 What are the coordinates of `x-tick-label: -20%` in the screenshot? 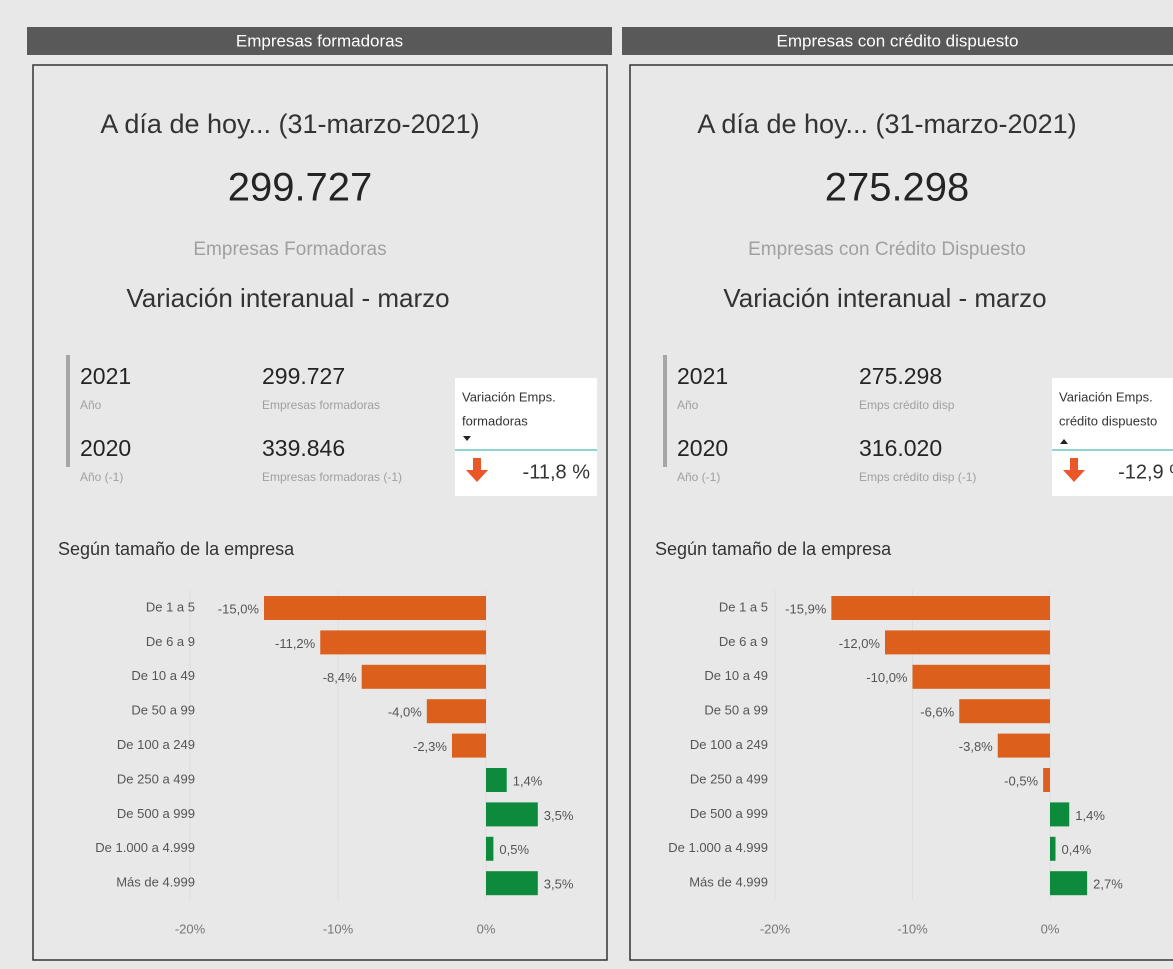 It's located at (775, 928).